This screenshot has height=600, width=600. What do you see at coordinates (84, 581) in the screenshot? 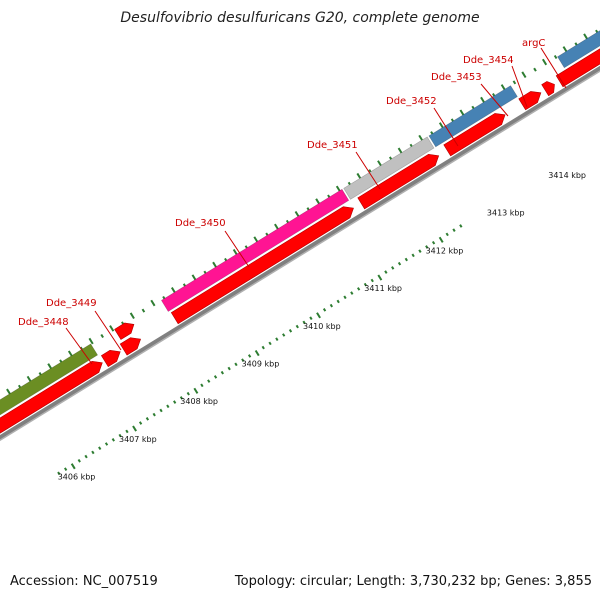
I see `accession-text: Accession: NC_007519` at bounding box center [84, 581].